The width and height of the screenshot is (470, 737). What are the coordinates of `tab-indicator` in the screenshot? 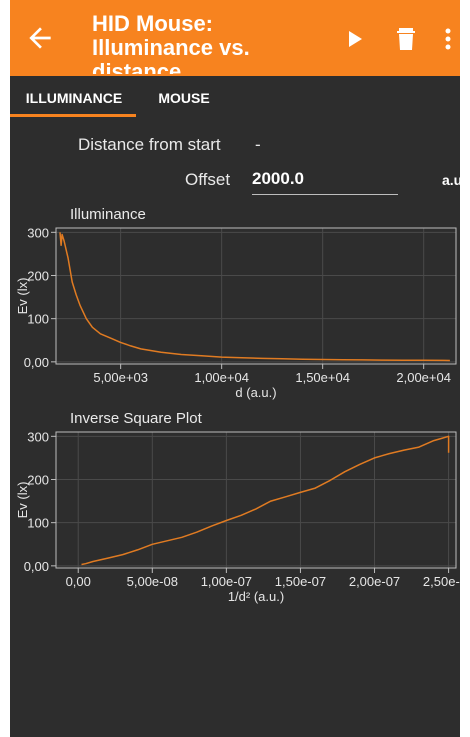 It's located at (73, 115).